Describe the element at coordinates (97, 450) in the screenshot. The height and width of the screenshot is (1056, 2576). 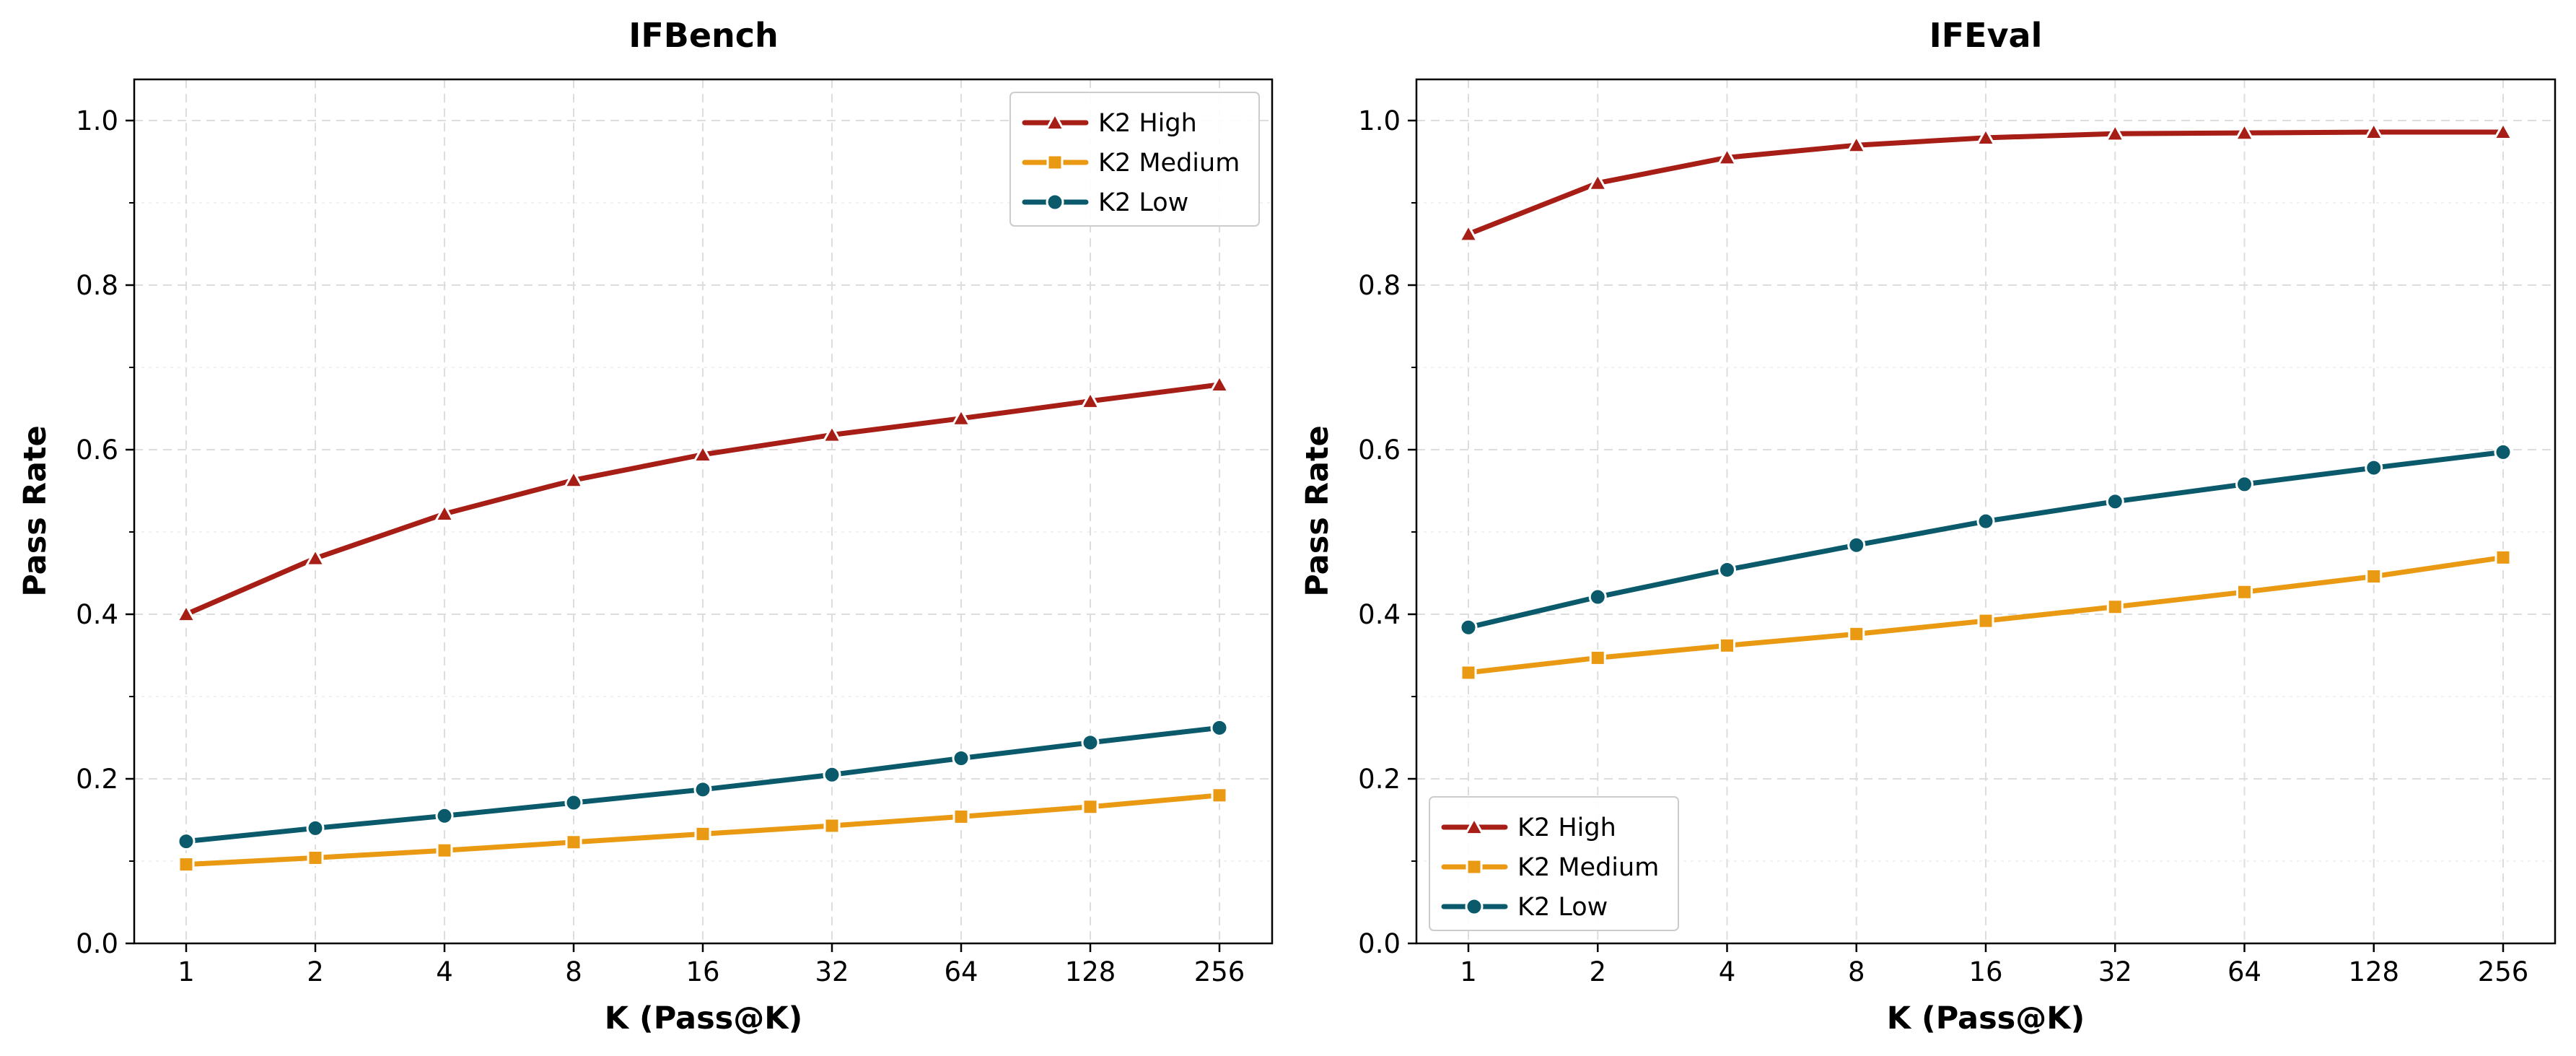
I see `y-tick-label: 0.6` at that location.